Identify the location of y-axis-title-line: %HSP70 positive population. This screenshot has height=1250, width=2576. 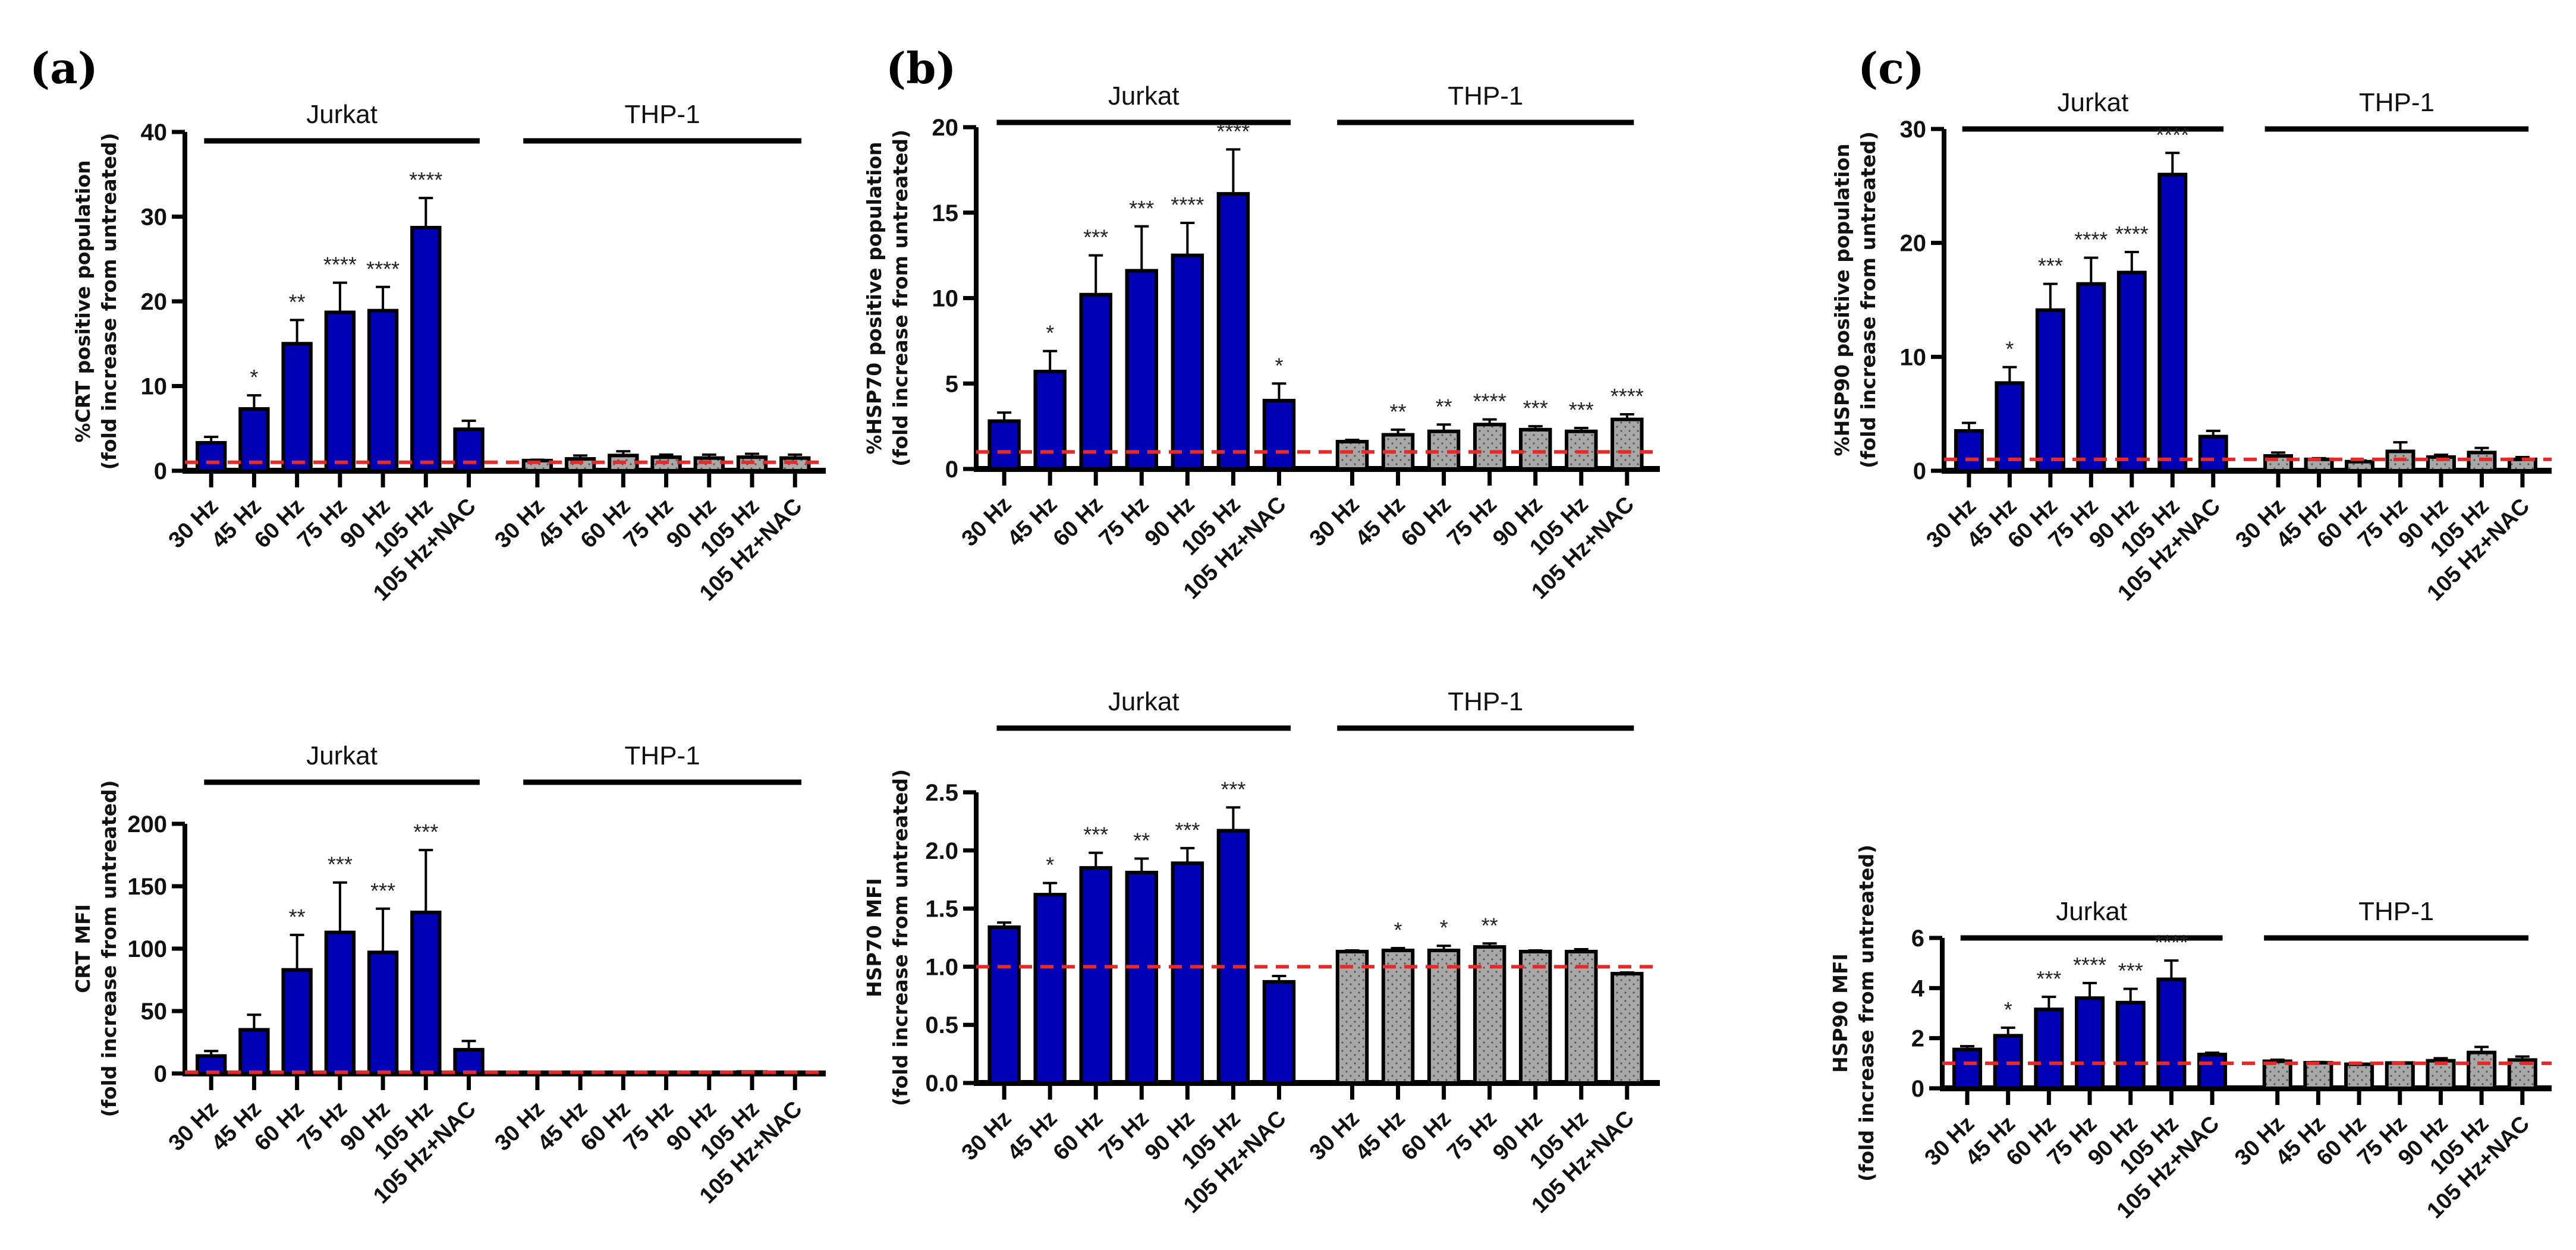
(874, 297).